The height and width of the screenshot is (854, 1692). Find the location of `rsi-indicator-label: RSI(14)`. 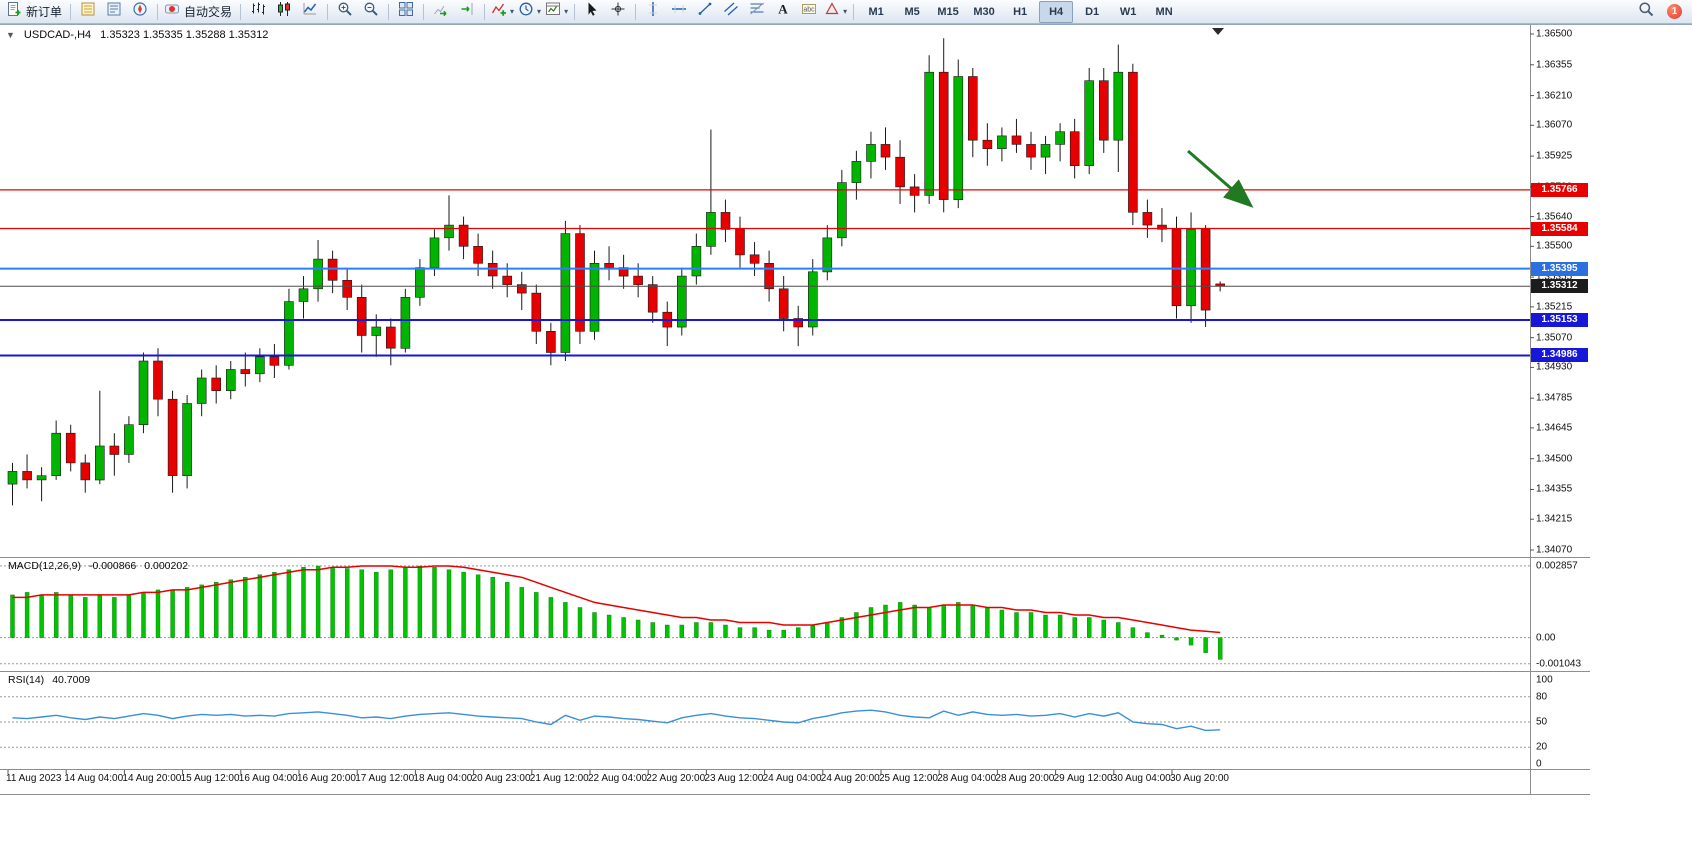

rsi-indicator-label: RSI(14) is located at coordinates (26, 680).